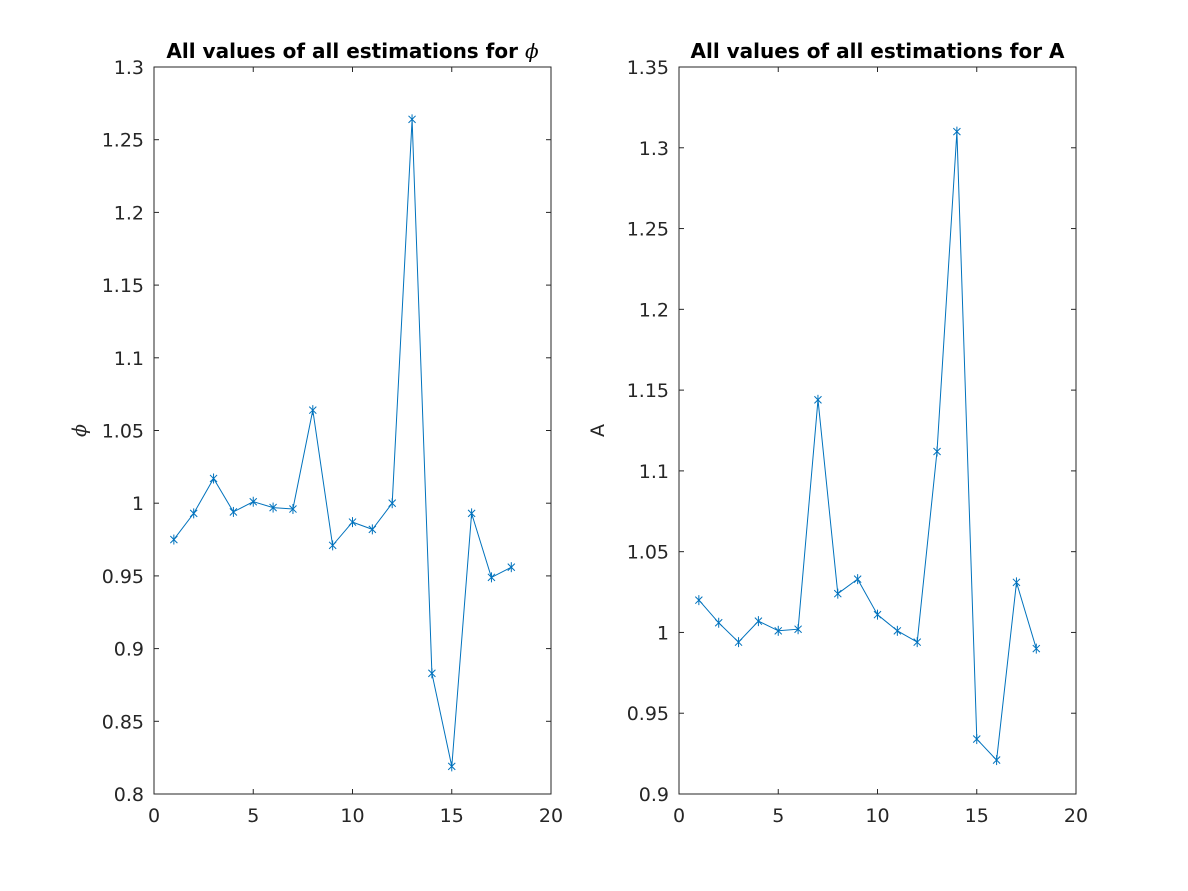 This screenshot has height=891, width=1188. Describe the element at coordinates (648, 68) in the screenshot. I see `y-tick-label: 1.35` at that location.